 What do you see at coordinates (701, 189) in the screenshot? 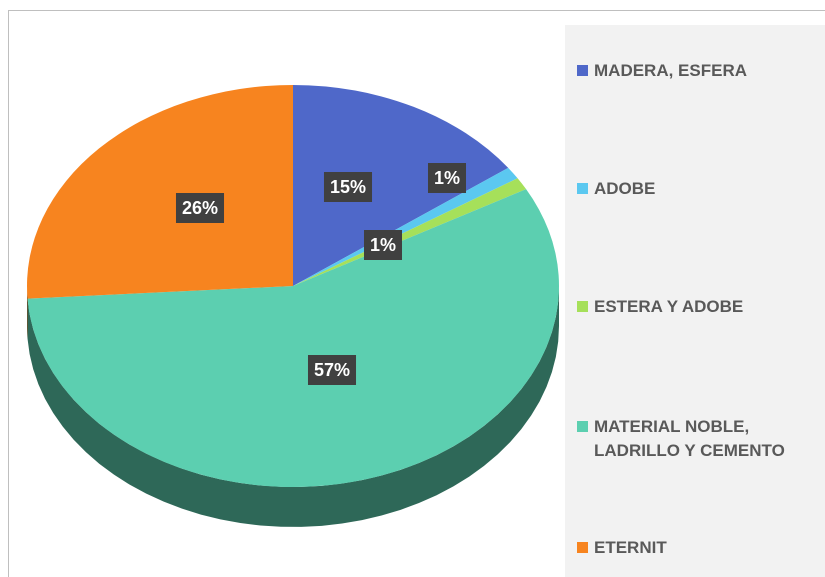
I see `legend-entry: ADOBE` at bounding box center [701, 189].